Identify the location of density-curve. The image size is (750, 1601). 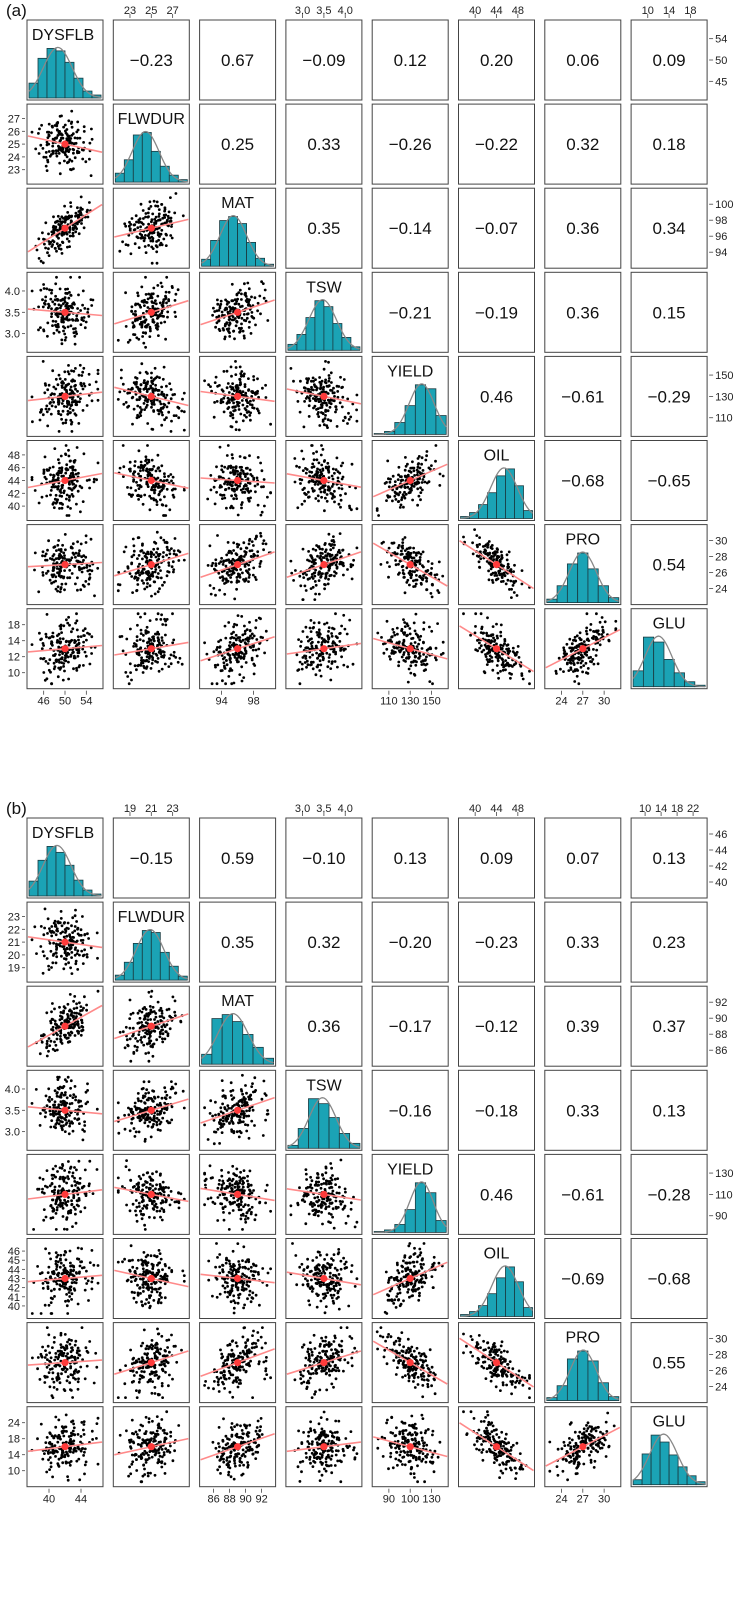
(410, 409).